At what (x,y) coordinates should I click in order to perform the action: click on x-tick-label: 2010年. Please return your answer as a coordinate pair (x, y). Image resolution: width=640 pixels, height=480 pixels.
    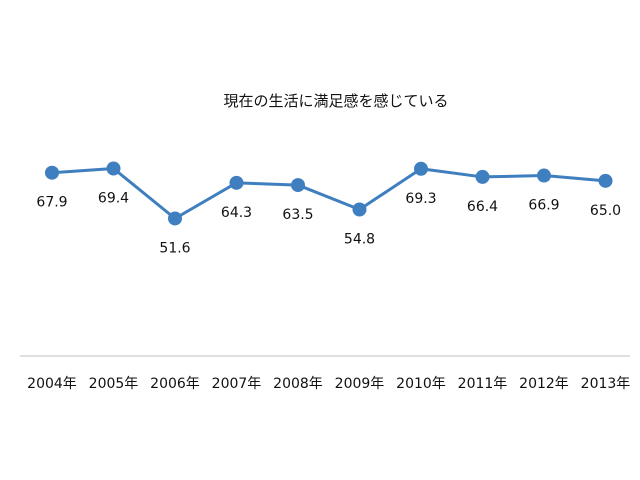
    Looking at the image, I should click on (421, 384).